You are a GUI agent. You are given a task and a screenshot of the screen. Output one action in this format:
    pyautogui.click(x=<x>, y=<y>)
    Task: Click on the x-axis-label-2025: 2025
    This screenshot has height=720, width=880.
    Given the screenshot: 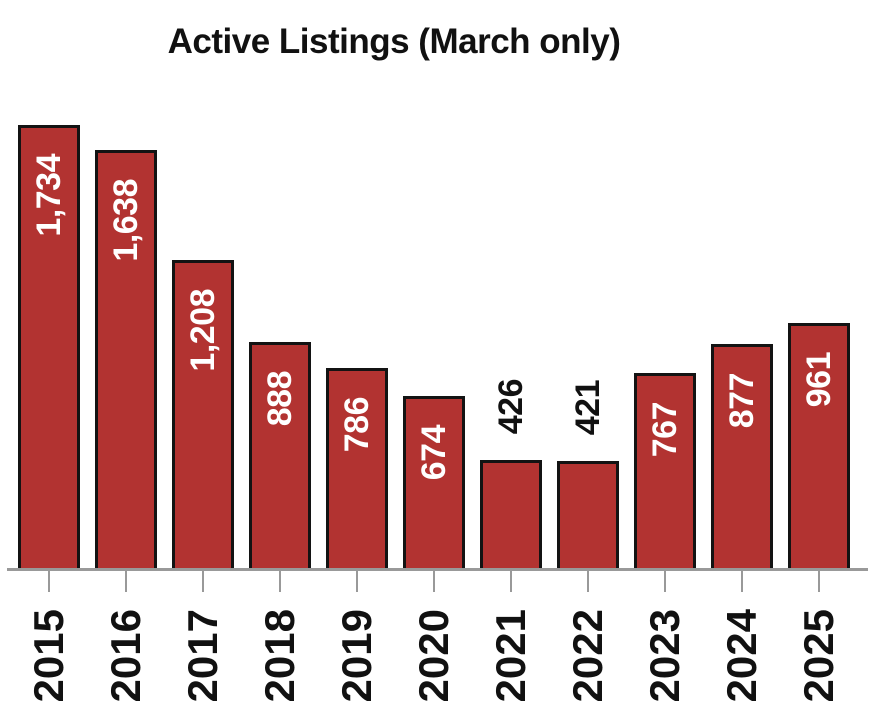 What is the action you would take?
    pyautogui.click(x=818, y=656)
    